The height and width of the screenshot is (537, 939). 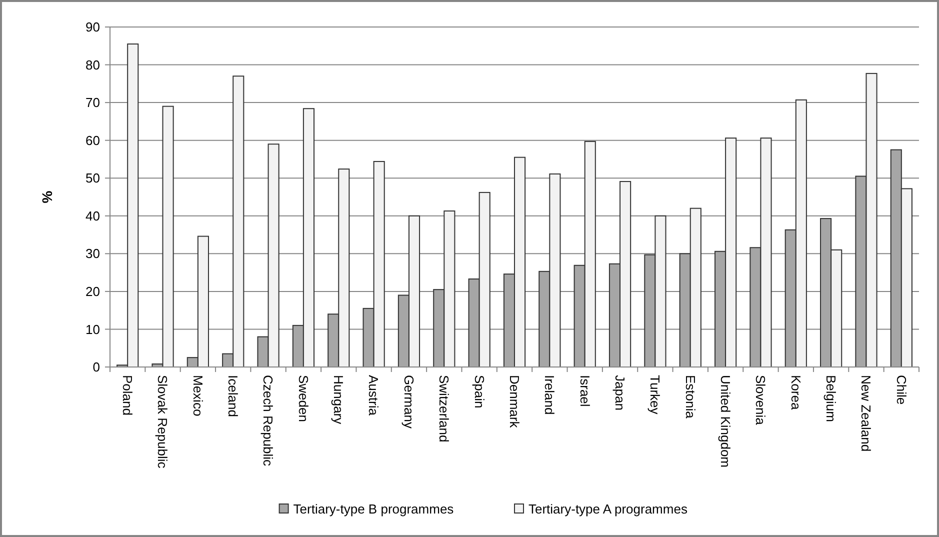 I want to click on legend-label: Tertiary-type A programmes, so click(x=608, y=509).